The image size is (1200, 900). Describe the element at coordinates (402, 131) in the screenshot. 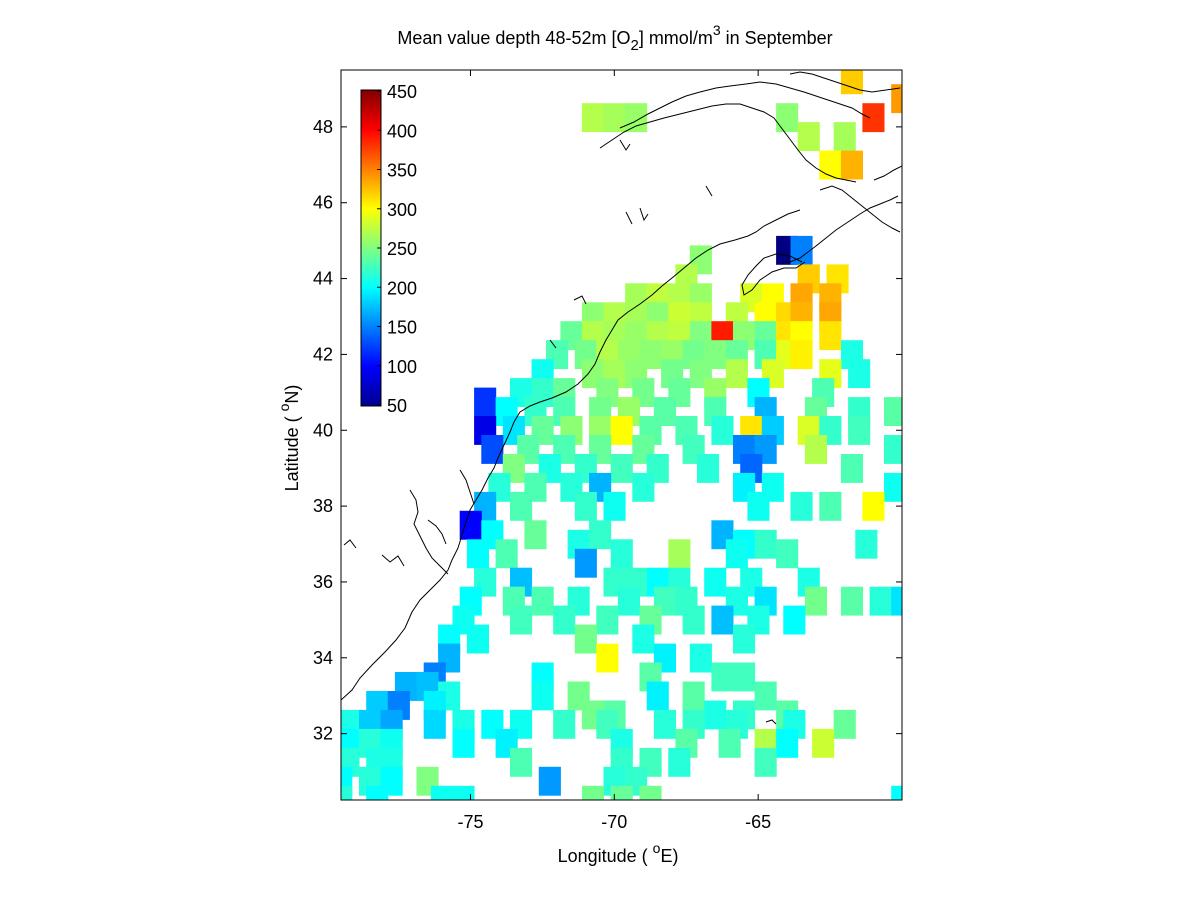

I see `colorbar-tick-label: 400` at that location.